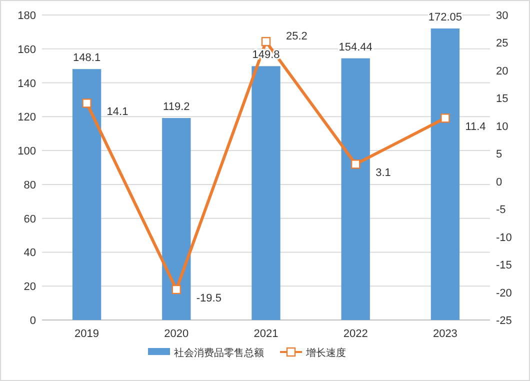  I want to click on y2-tick-label: 0, so click(499, 182).